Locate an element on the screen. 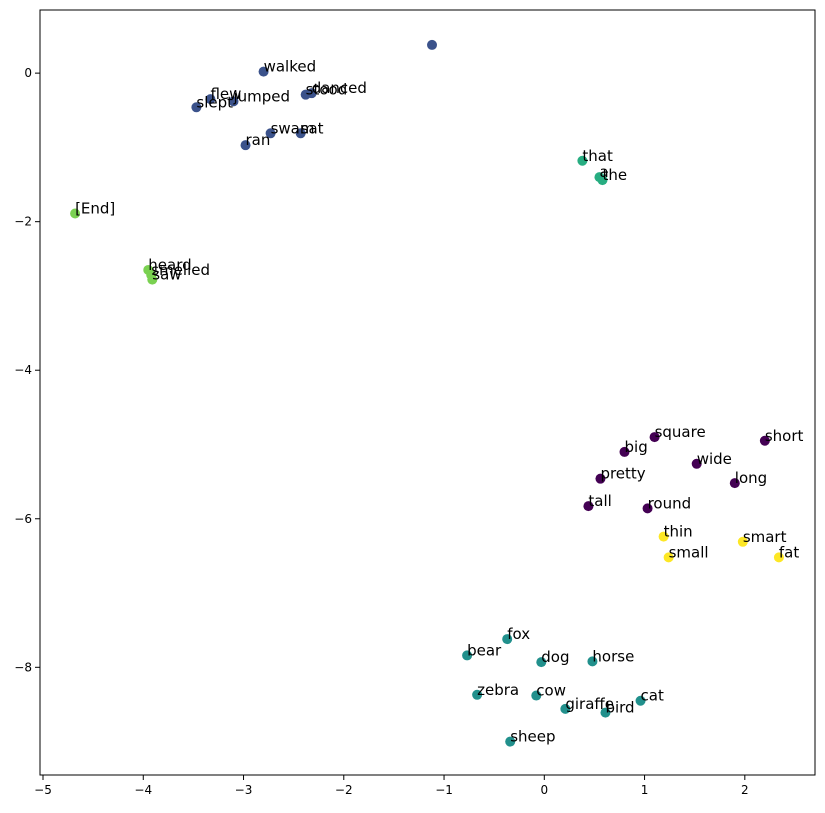 This screenshot has width=825, height=813. y-tick-label: −6 is located at coordinates (23, 519).